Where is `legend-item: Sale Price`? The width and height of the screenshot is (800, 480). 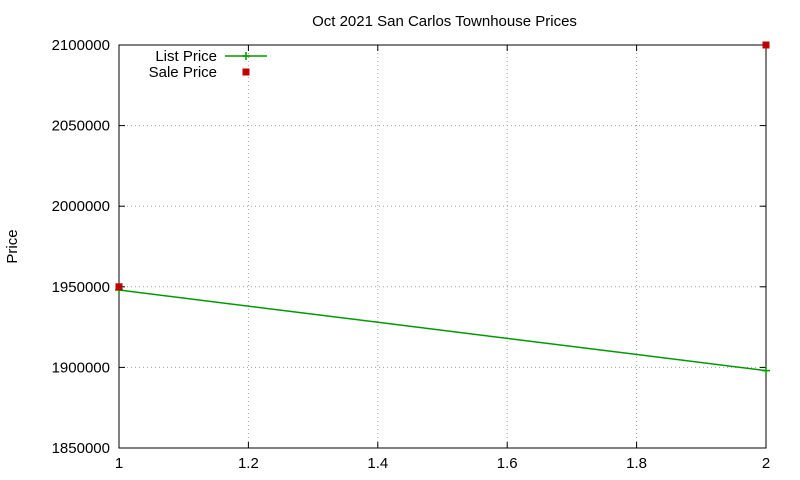 legend-item: Sale Price is located at coordinates (199, 72).